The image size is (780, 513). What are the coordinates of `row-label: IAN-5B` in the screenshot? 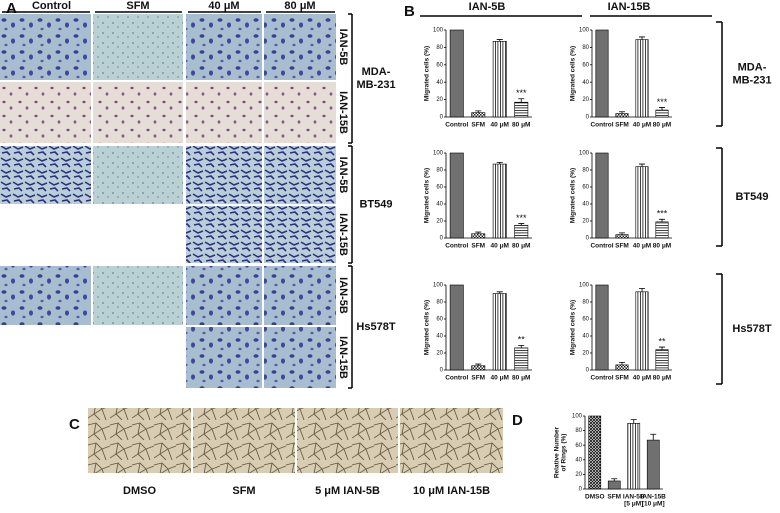 It's located at (343, 175).